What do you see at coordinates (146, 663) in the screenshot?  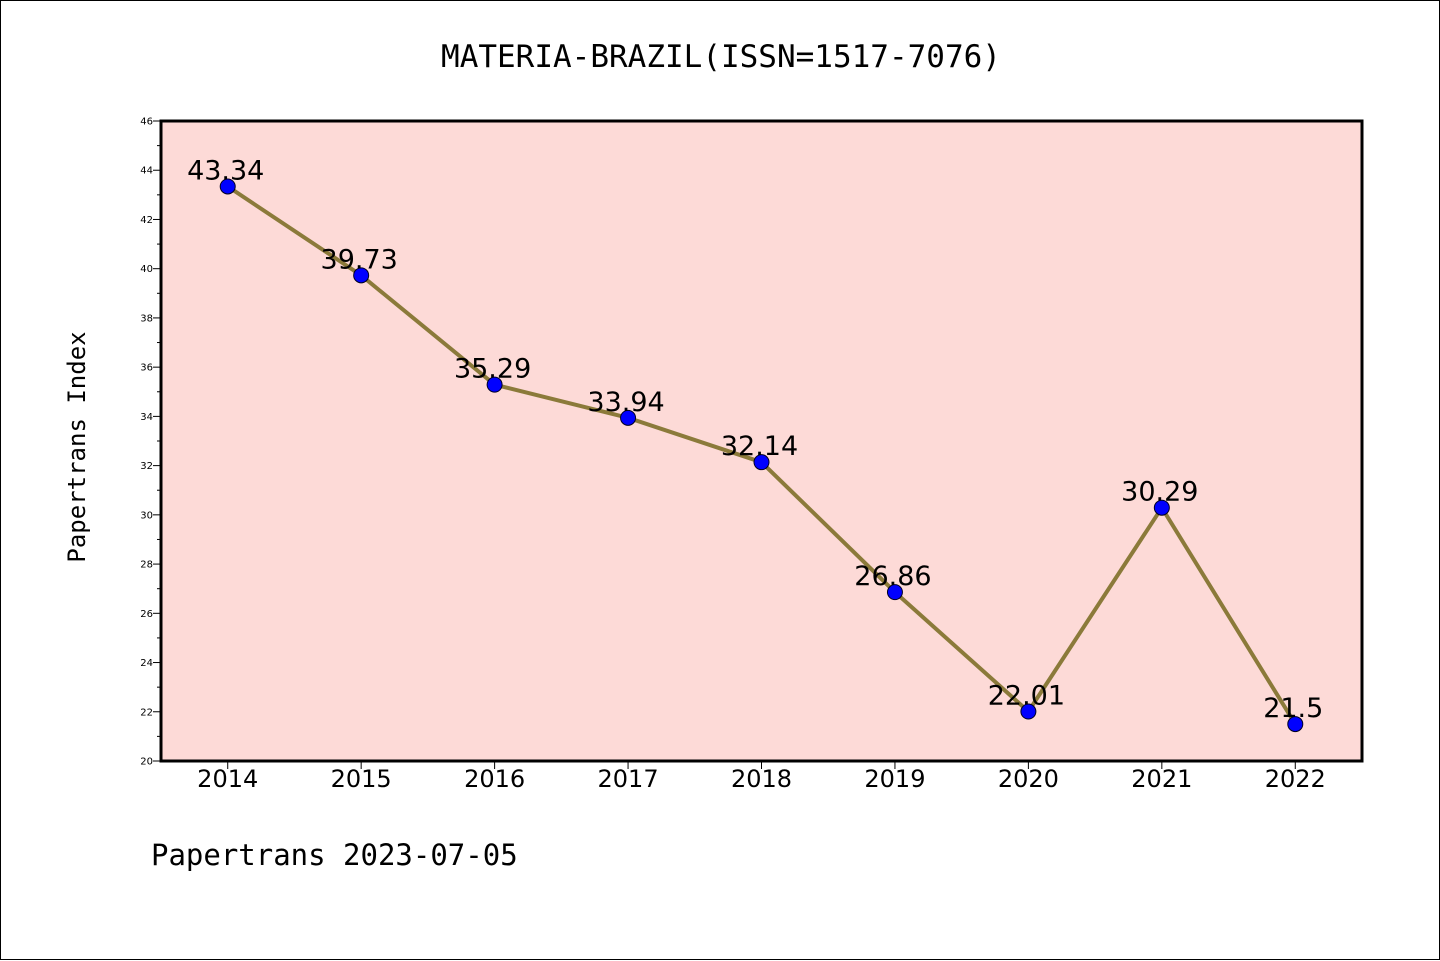 I see `y-tick-label: 24` at bounding box center [146, 663].